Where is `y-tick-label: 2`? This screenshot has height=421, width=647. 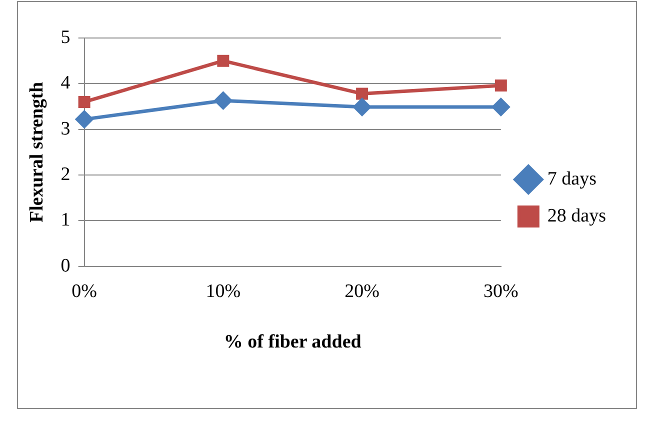
y-tick-label: 2 is located at coordinates (65, 175).